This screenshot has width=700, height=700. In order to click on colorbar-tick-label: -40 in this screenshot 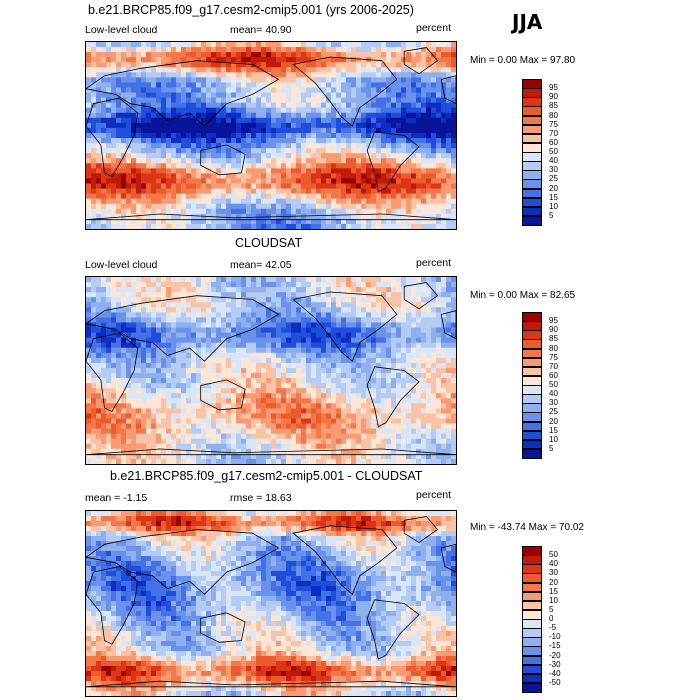, I will do `click(555, 673)`.